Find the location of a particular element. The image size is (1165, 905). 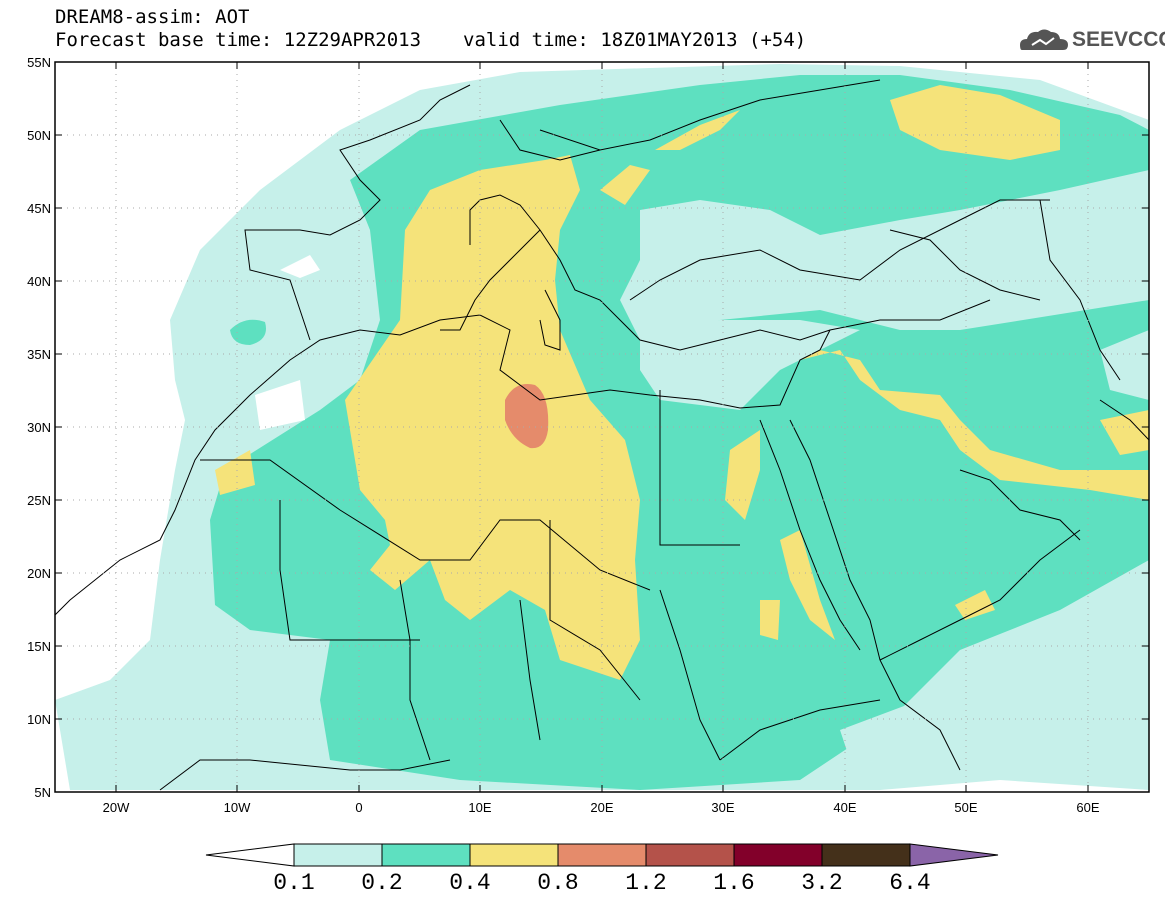

lon-label: 20E is located at coordinates (601, 807).